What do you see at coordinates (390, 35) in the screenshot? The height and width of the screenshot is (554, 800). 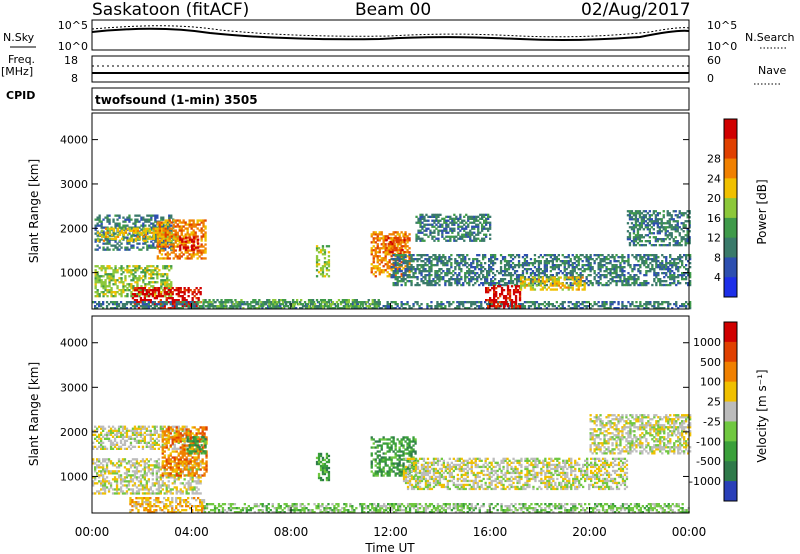 I see `noise-panel-frame` at bounding box center [390, 35].